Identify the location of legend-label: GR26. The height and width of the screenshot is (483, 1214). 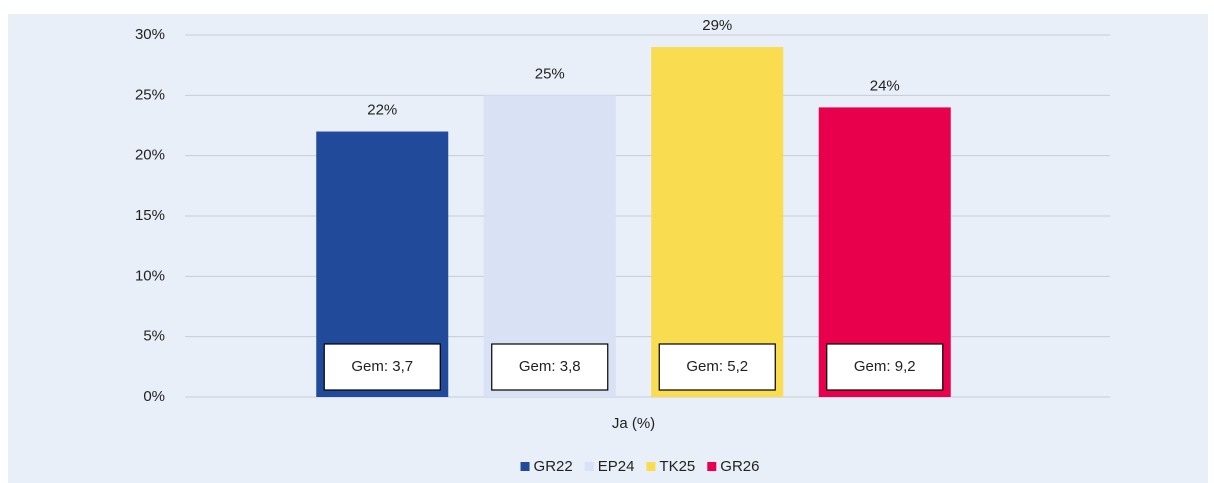
(739, 466).